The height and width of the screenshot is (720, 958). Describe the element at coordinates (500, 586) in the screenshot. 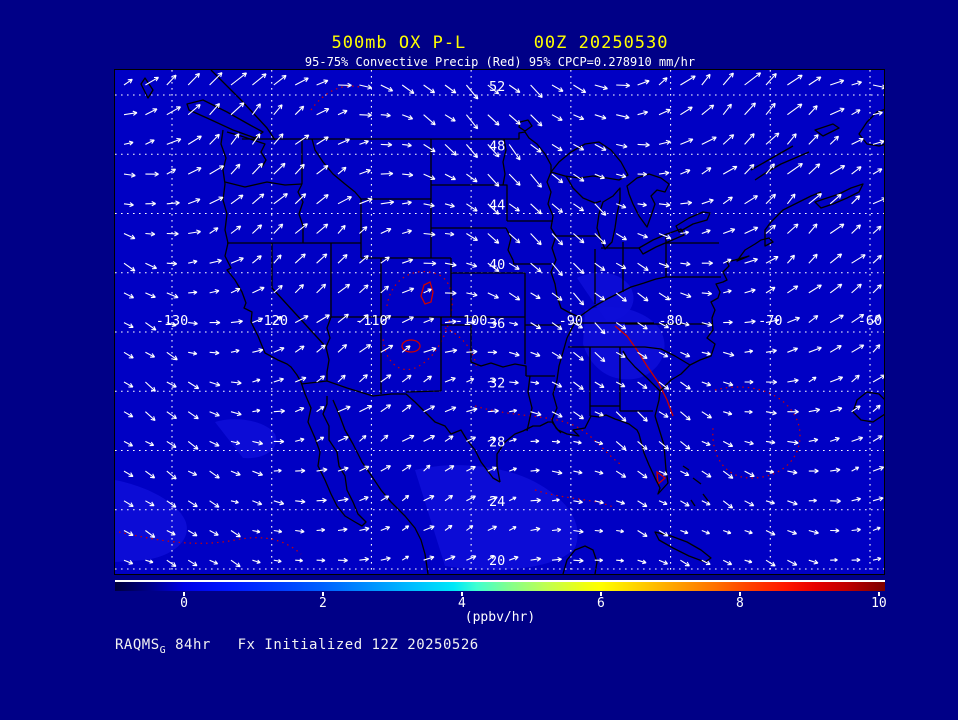

I see `colorbar-gradient` at that location.